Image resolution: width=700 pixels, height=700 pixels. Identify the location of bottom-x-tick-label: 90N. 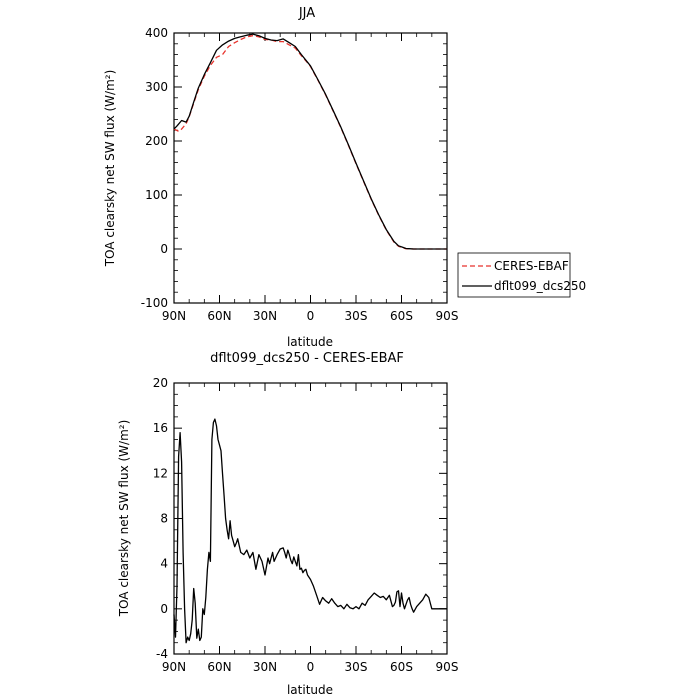
(174, 667).